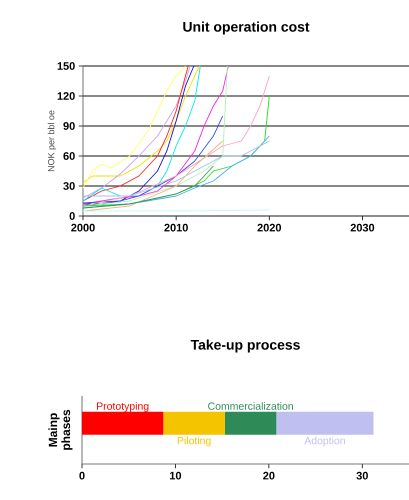 This screenshot has width=409, height=500. What do you see at coordinates (69, 186) in the screenshot?
I see `y-tick-label: 30` at bounding box center [69, 186].